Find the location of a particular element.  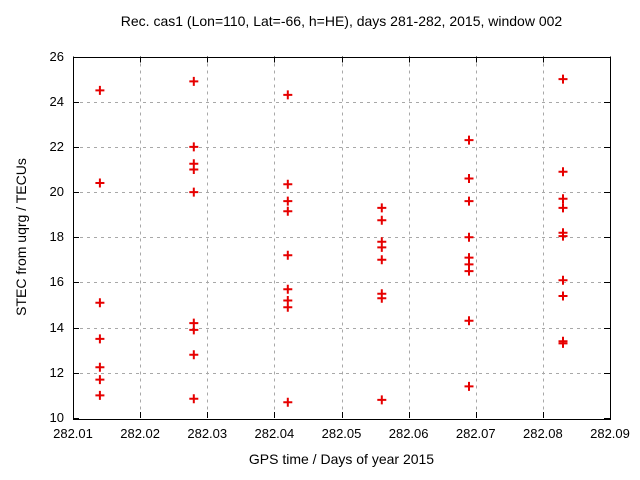

y-tick-label: 22 is located at coordinates (56, 146).